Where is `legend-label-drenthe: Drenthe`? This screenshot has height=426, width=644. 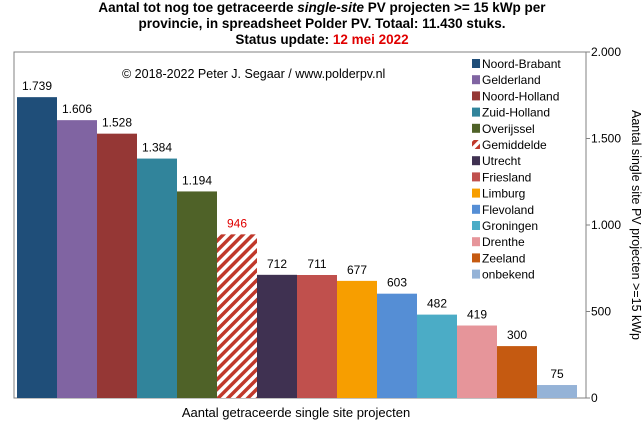 legend-label-drenthe: Drenthe is located at coordinates (503, 242).